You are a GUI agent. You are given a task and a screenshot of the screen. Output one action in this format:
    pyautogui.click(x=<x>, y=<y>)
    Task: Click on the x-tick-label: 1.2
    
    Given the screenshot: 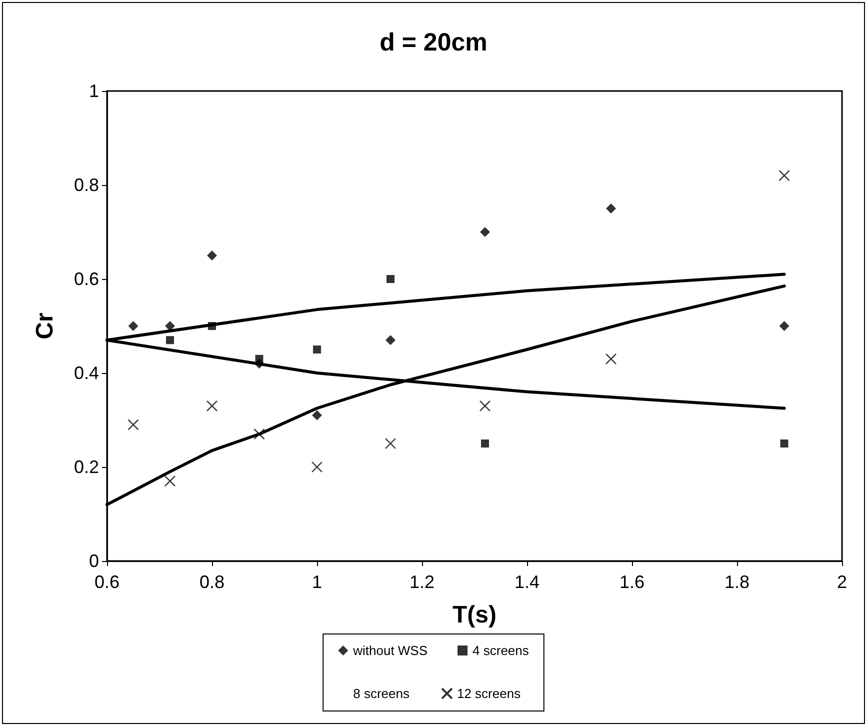 What is the action you would take?
    pyautogui.click(x=422, y=582)
    